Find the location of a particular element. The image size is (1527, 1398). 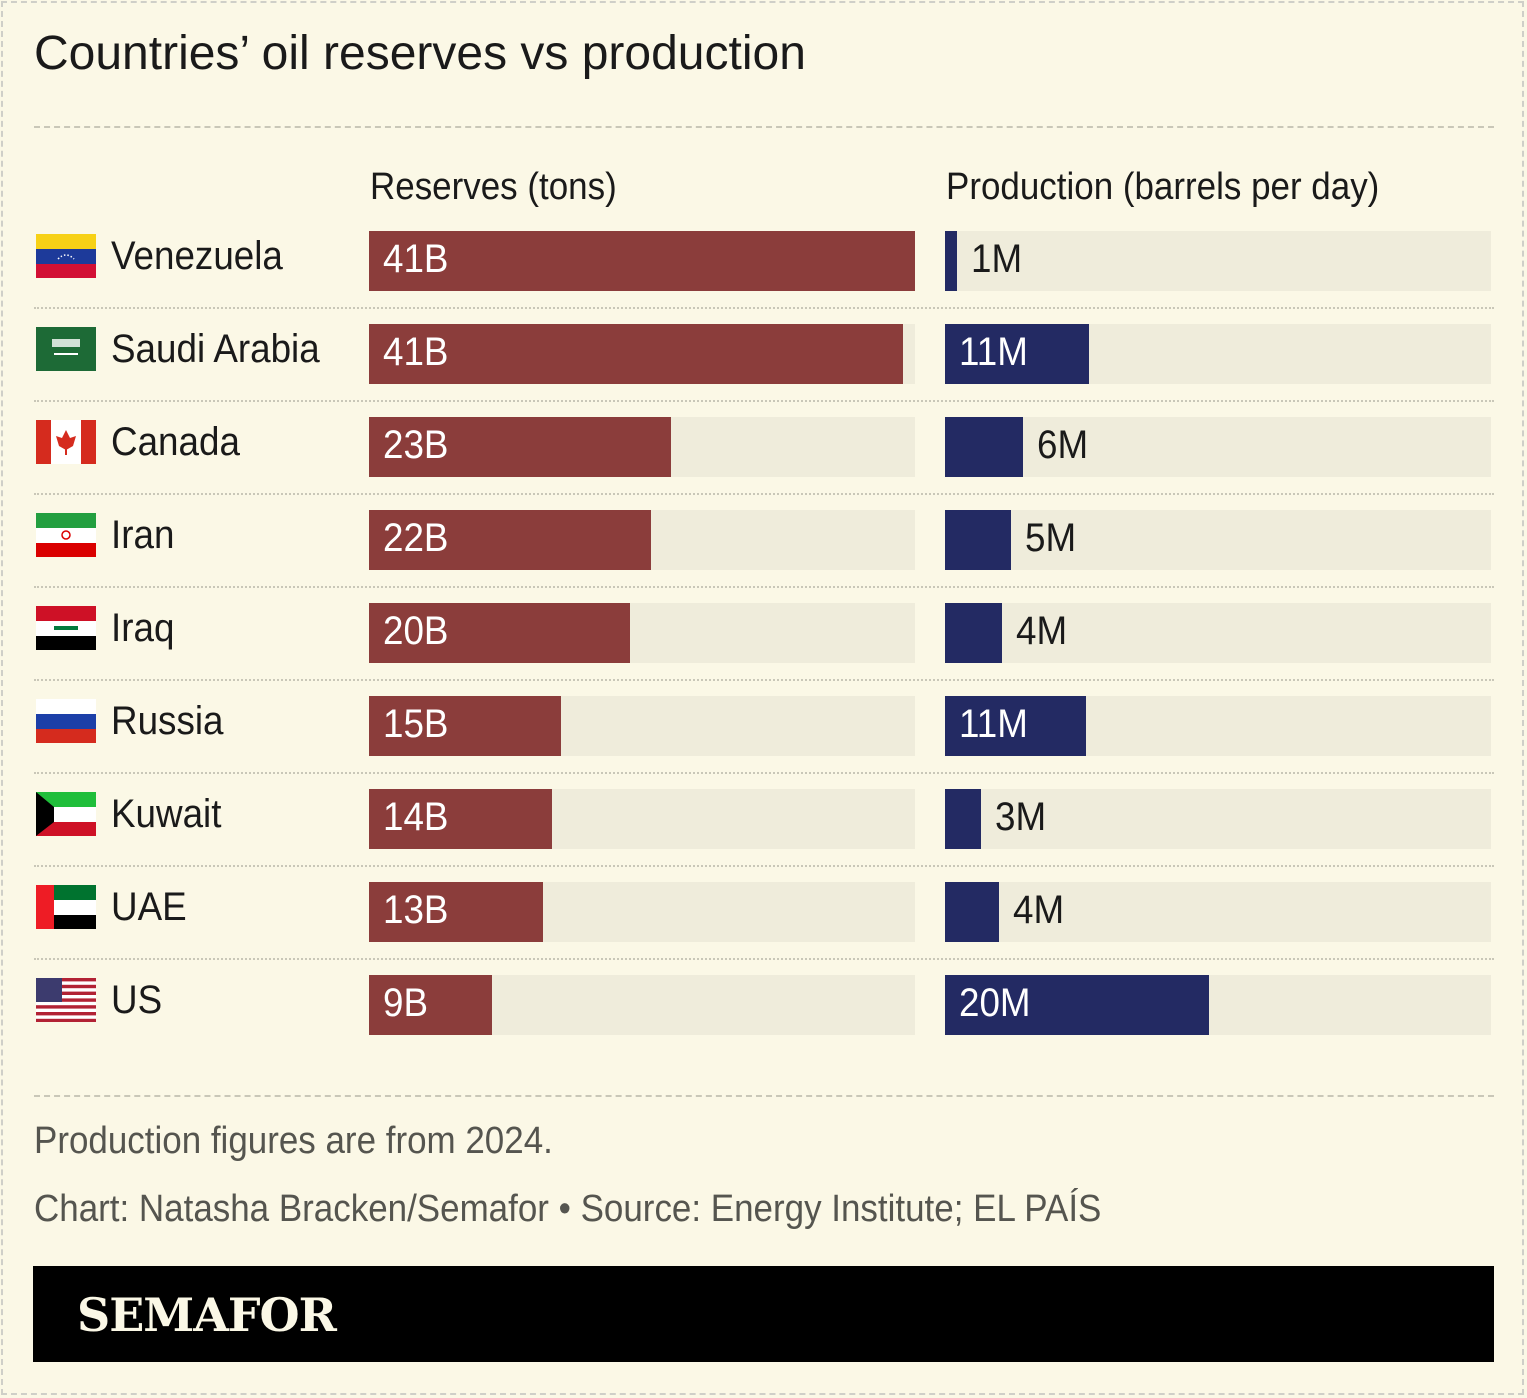

canada-flag-icon is located at coordinates (66, 442).